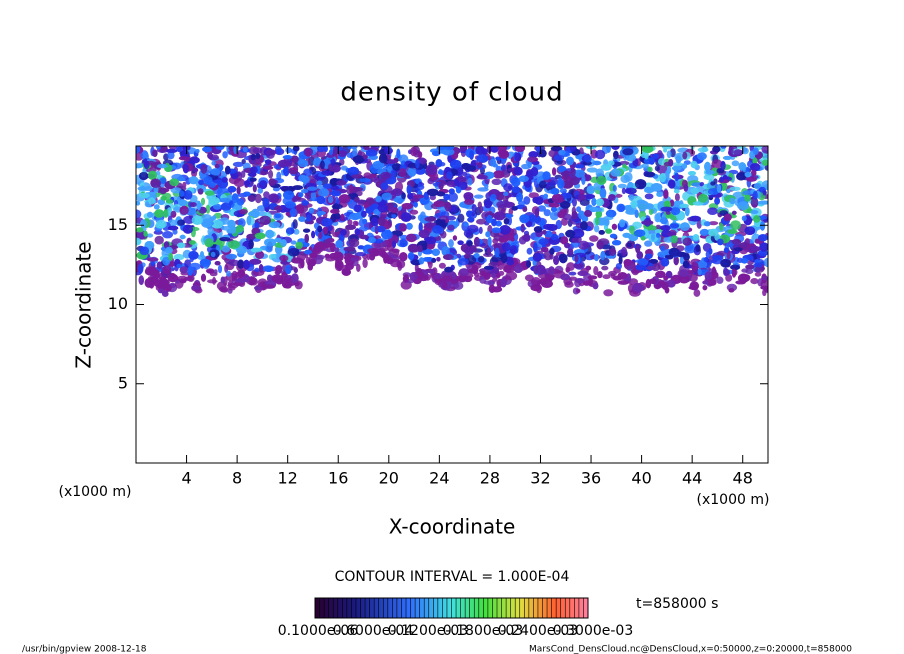 This screenshot has width=904, height=654. What do you see at coordinates (186, 478) in the screenshot?
I see `x-tick-label: 4` at bounding box center [186, 478].